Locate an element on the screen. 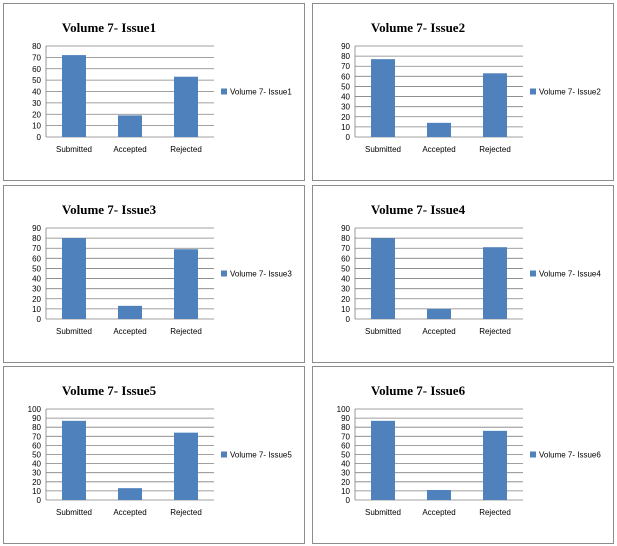  legend-label: Volume 7- Issue5 is located at coordinates (261, 455).